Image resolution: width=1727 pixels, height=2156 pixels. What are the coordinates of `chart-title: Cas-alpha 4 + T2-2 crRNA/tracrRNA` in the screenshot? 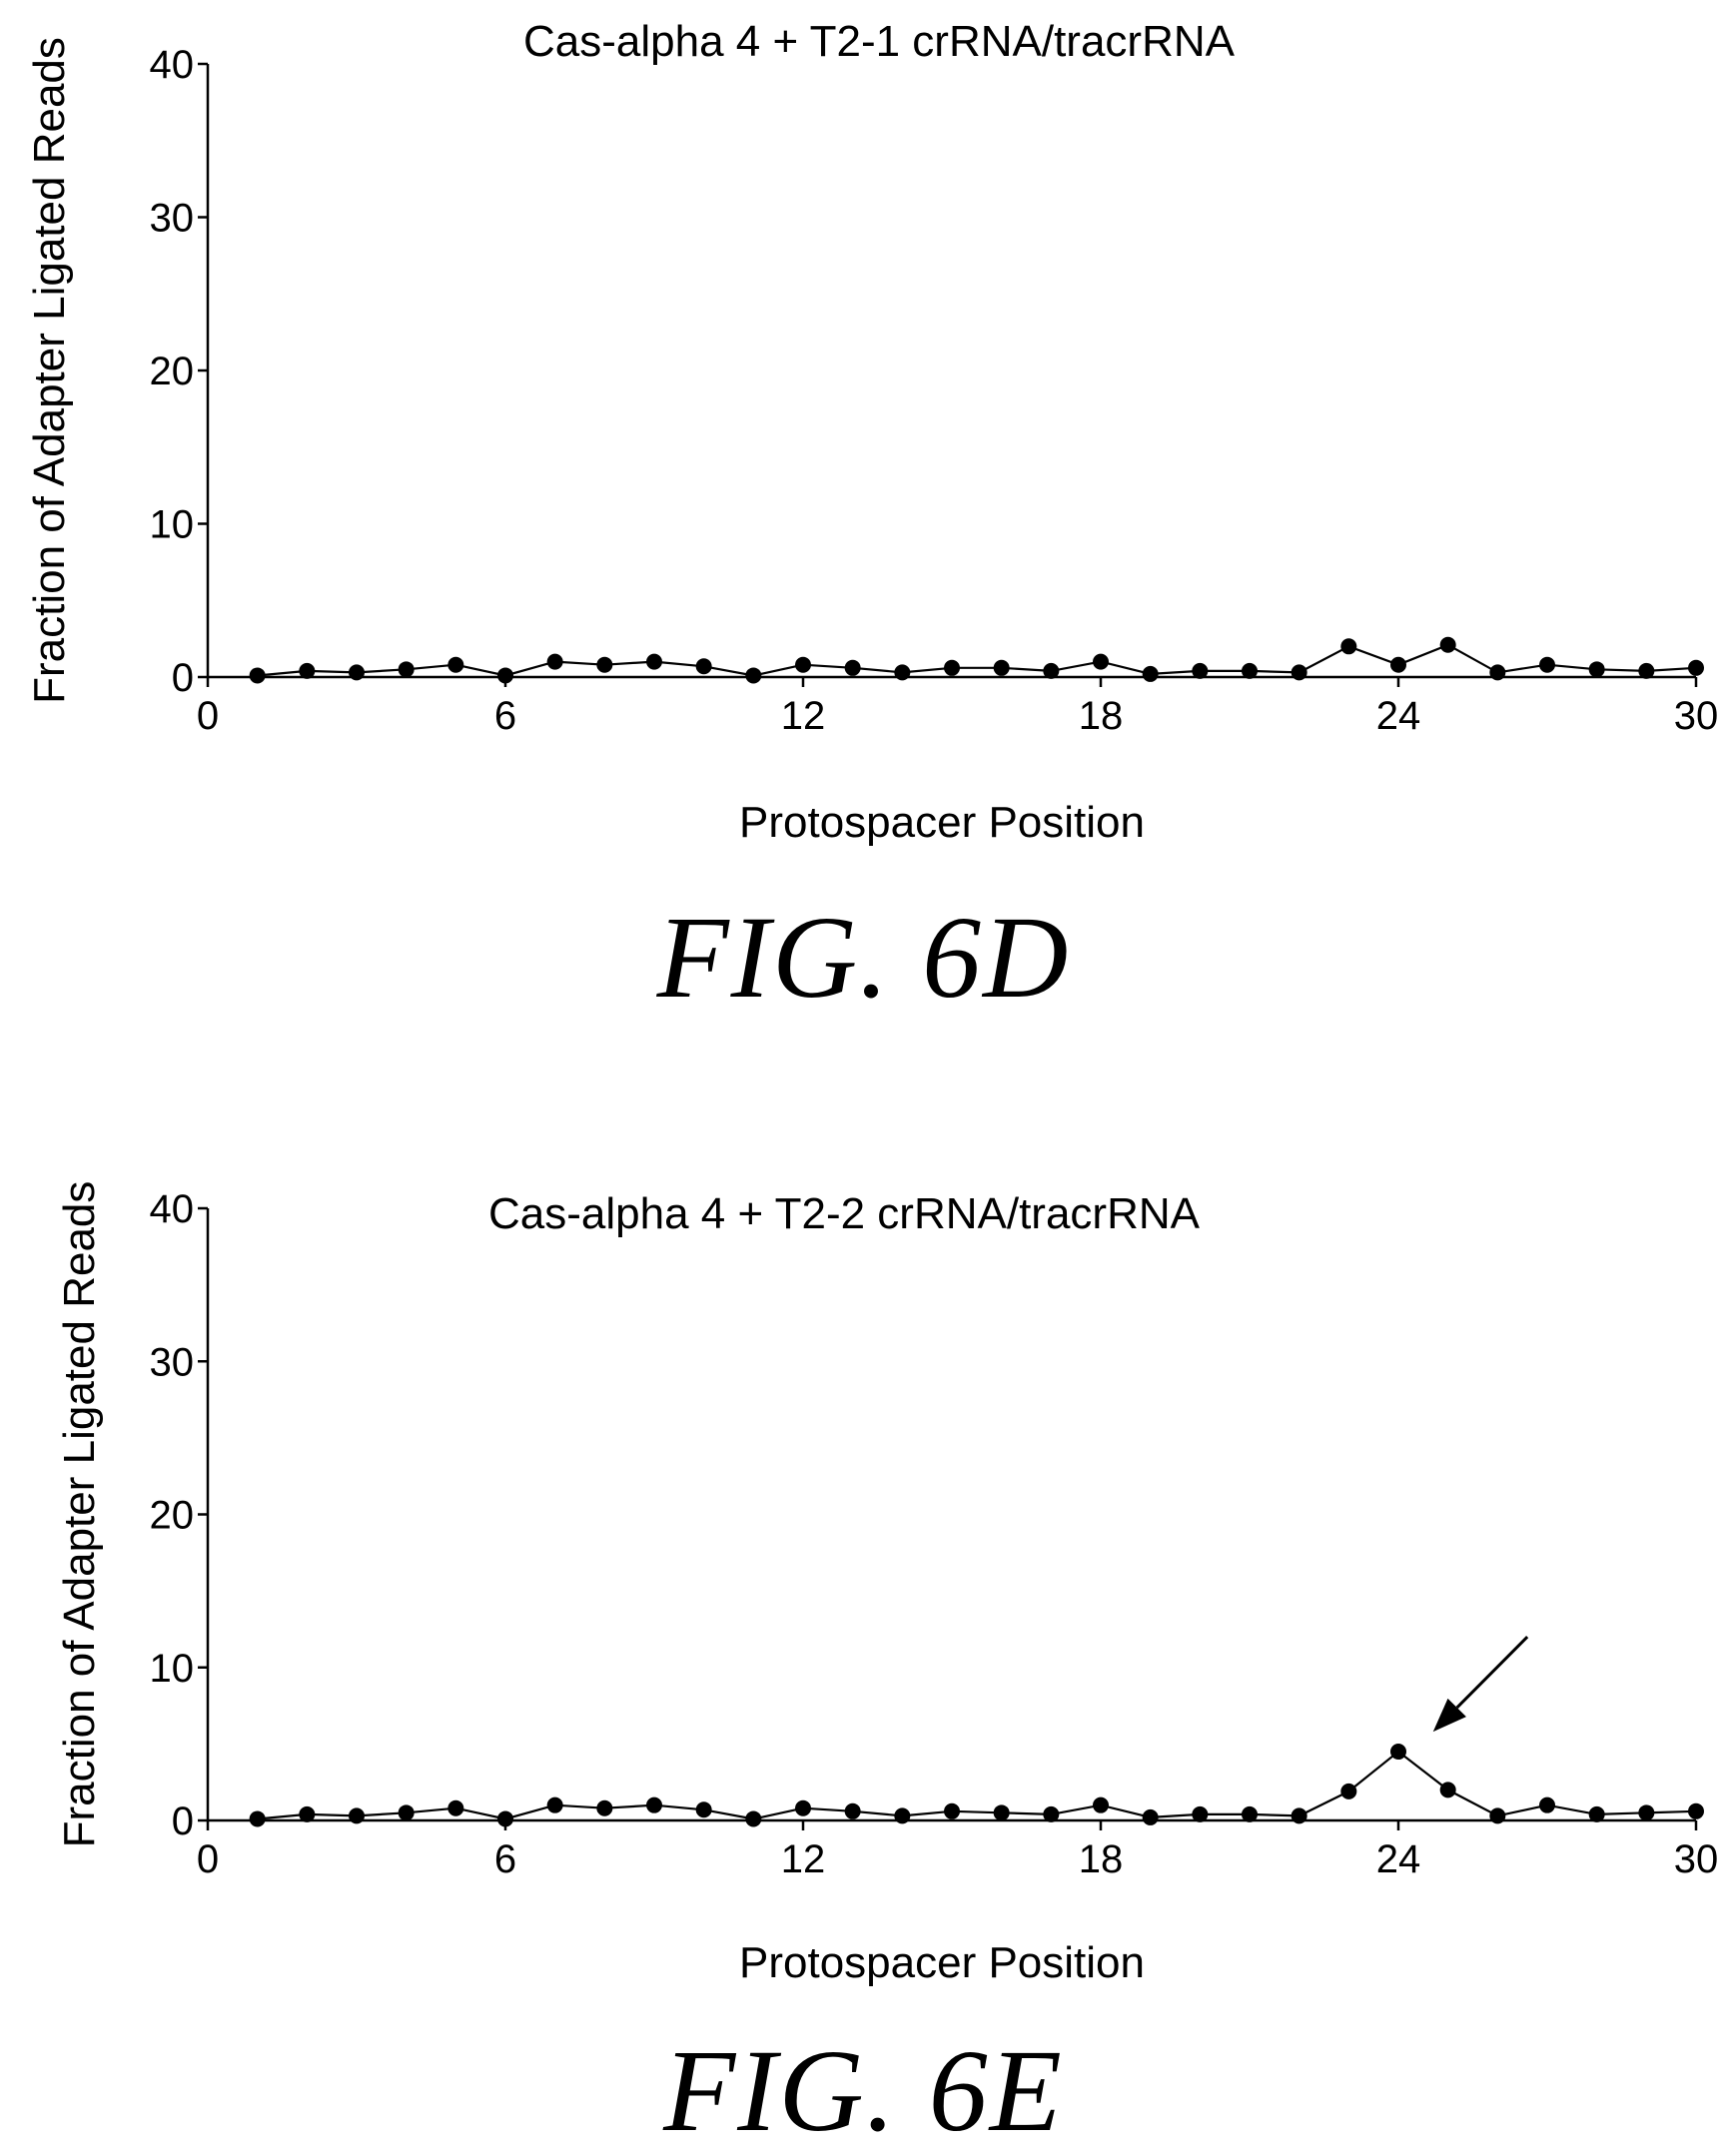 It's located at (844, 1214).